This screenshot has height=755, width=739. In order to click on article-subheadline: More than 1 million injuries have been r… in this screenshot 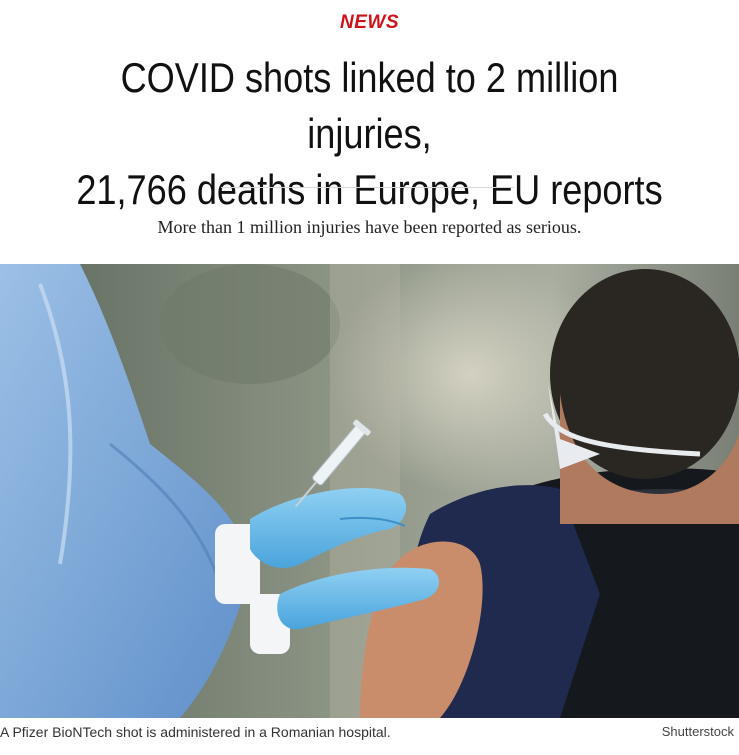, I will do `click(369, 227)`.